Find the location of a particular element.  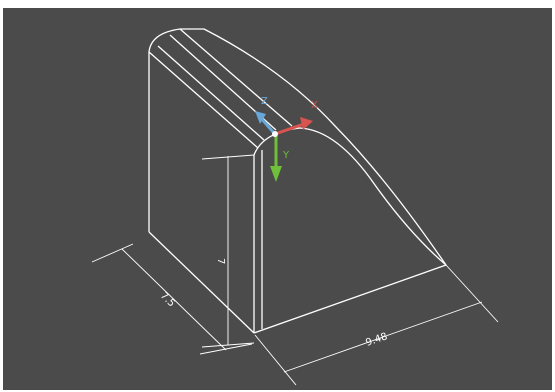

origin-icon is located at coordinates (275, 134).